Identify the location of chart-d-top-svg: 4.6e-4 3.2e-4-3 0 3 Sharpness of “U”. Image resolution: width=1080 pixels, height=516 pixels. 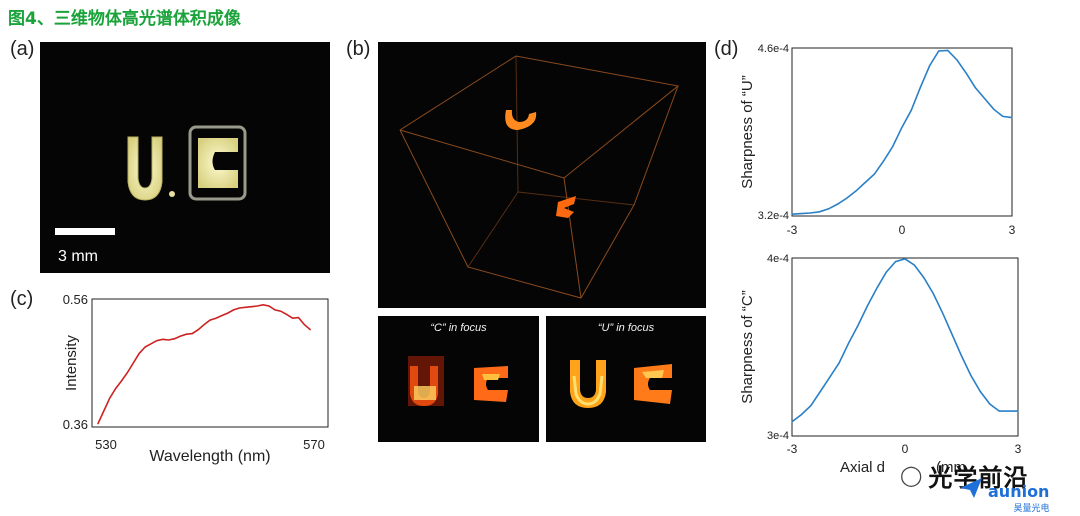
(878, 140).